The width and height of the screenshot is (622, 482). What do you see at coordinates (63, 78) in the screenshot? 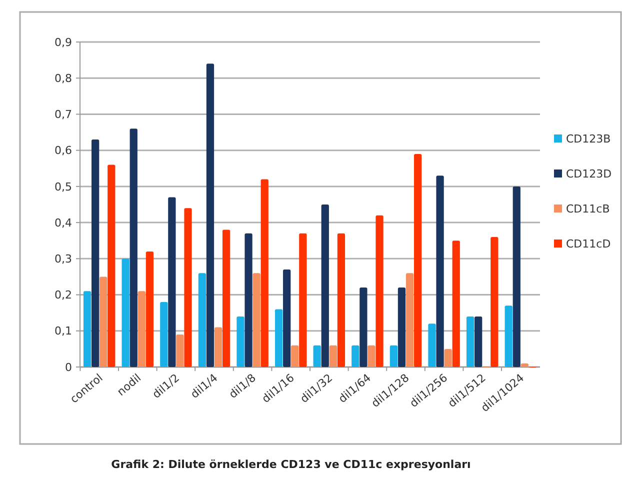
I see `y-tick-label: 0,8` at bounding box center [63, 78].